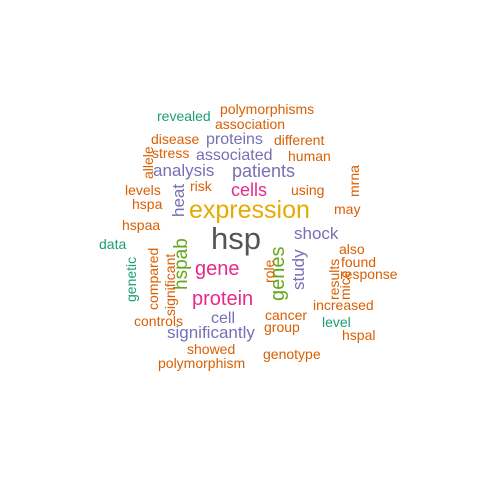  What do you see at coordinates (282, 327) in the screenshot?
I see `cloud-word: group` at bounding box center [282, 327].